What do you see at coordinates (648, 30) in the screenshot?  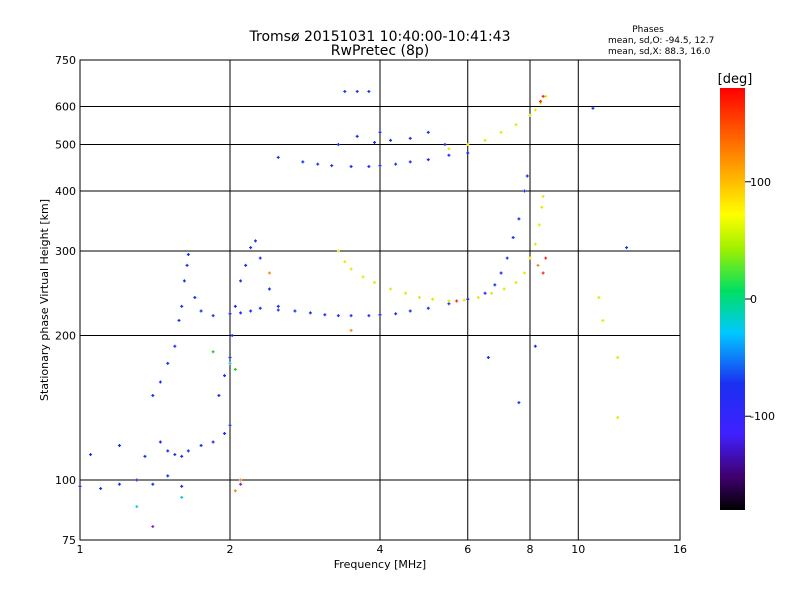 I see `phases-title: Phases` at bounding box center [648, 30].